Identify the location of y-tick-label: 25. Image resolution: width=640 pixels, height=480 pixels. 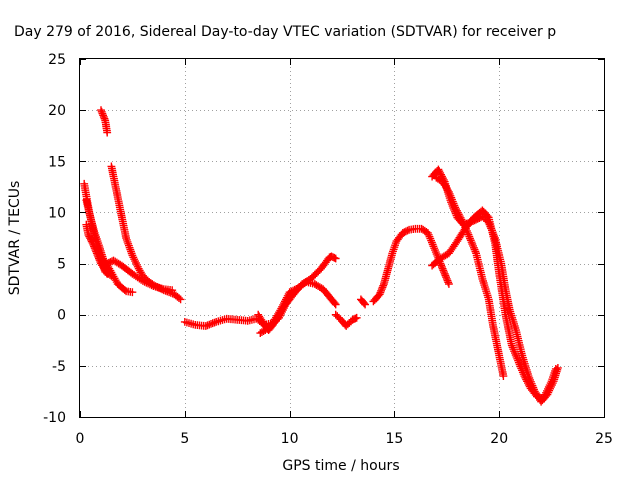
(57, 60).